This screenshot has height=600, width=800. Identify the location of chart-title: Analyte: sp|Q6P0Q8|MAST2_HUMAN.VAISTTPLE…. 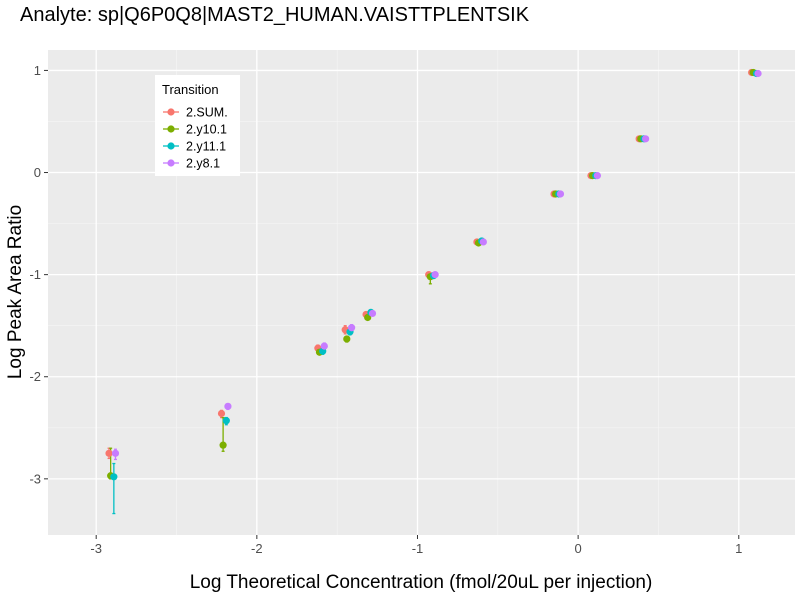
(275, 15).